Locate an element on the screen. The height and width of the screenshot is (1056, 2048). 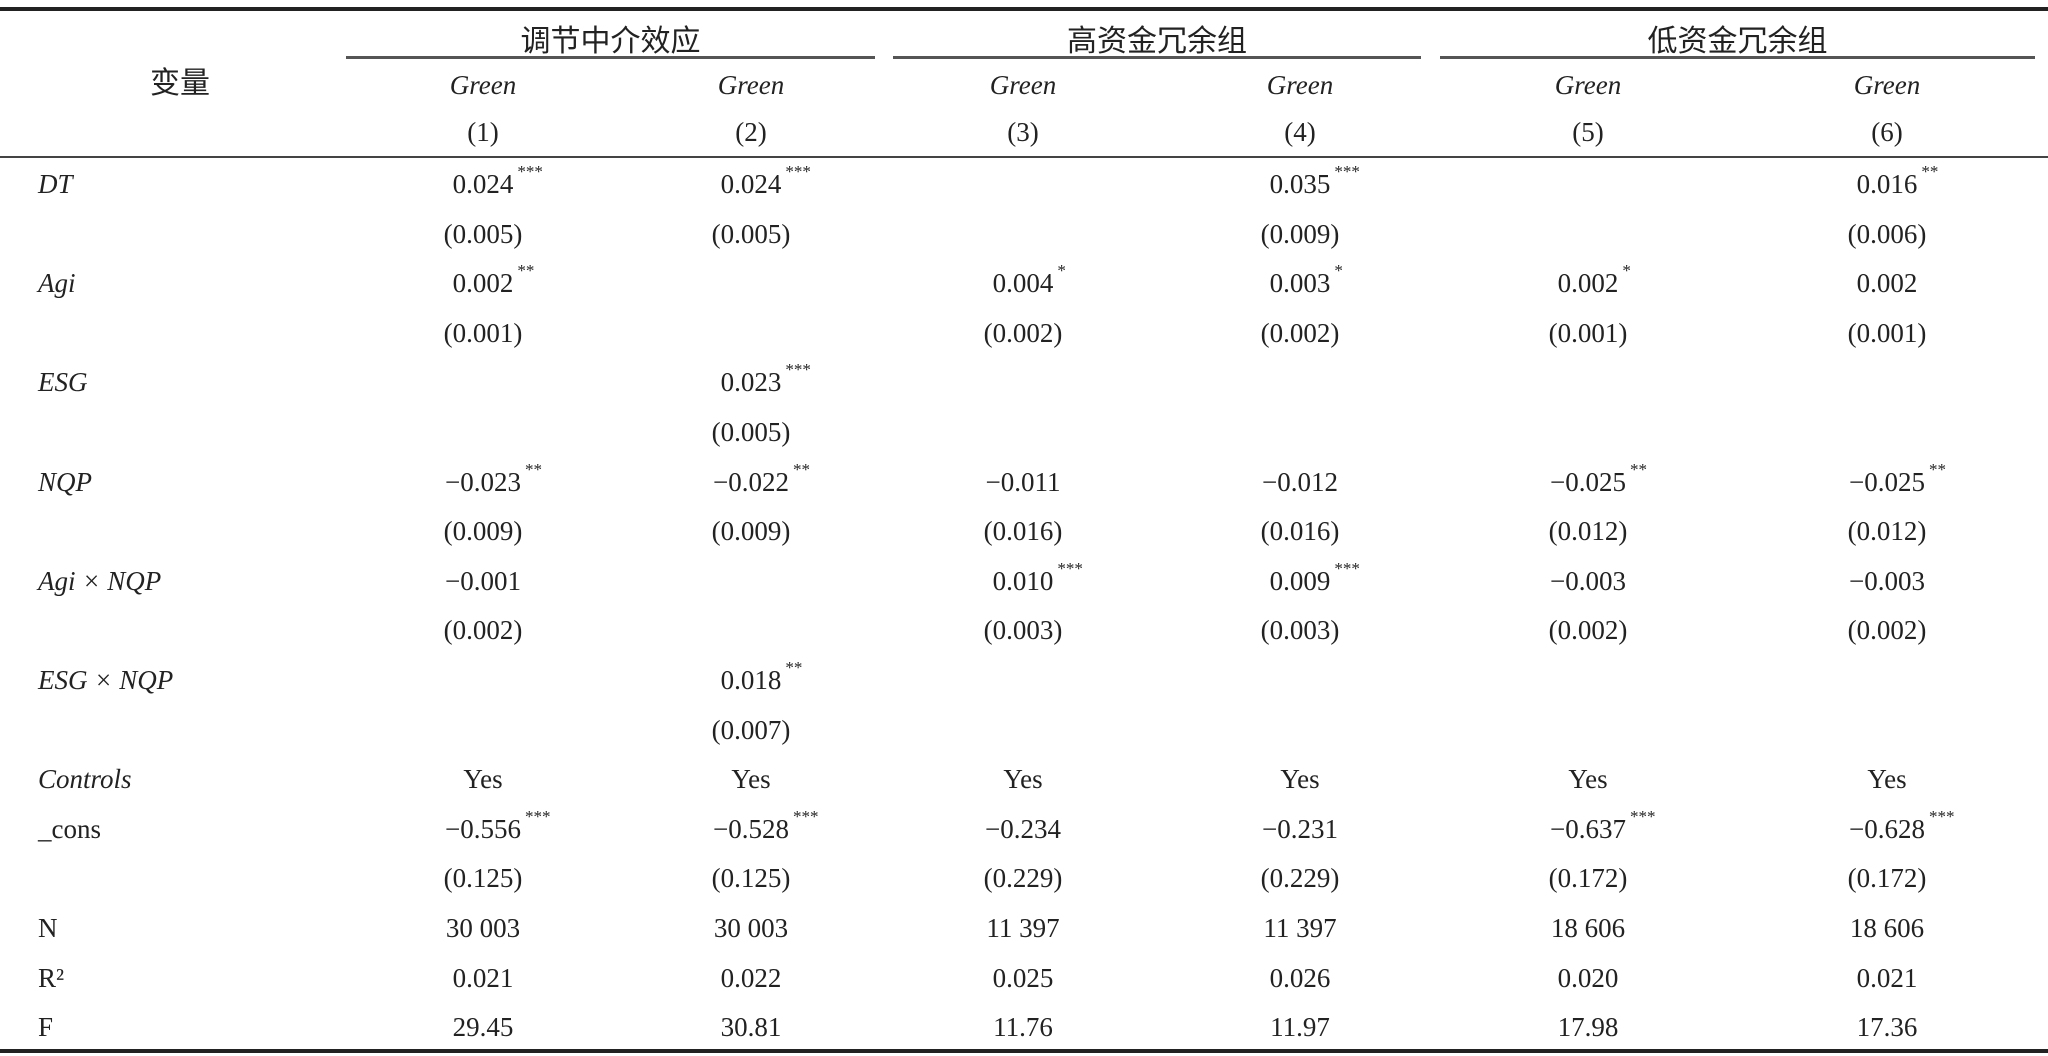
coefficient-cell: −0.556 *** is located at coordinates (483, 828).